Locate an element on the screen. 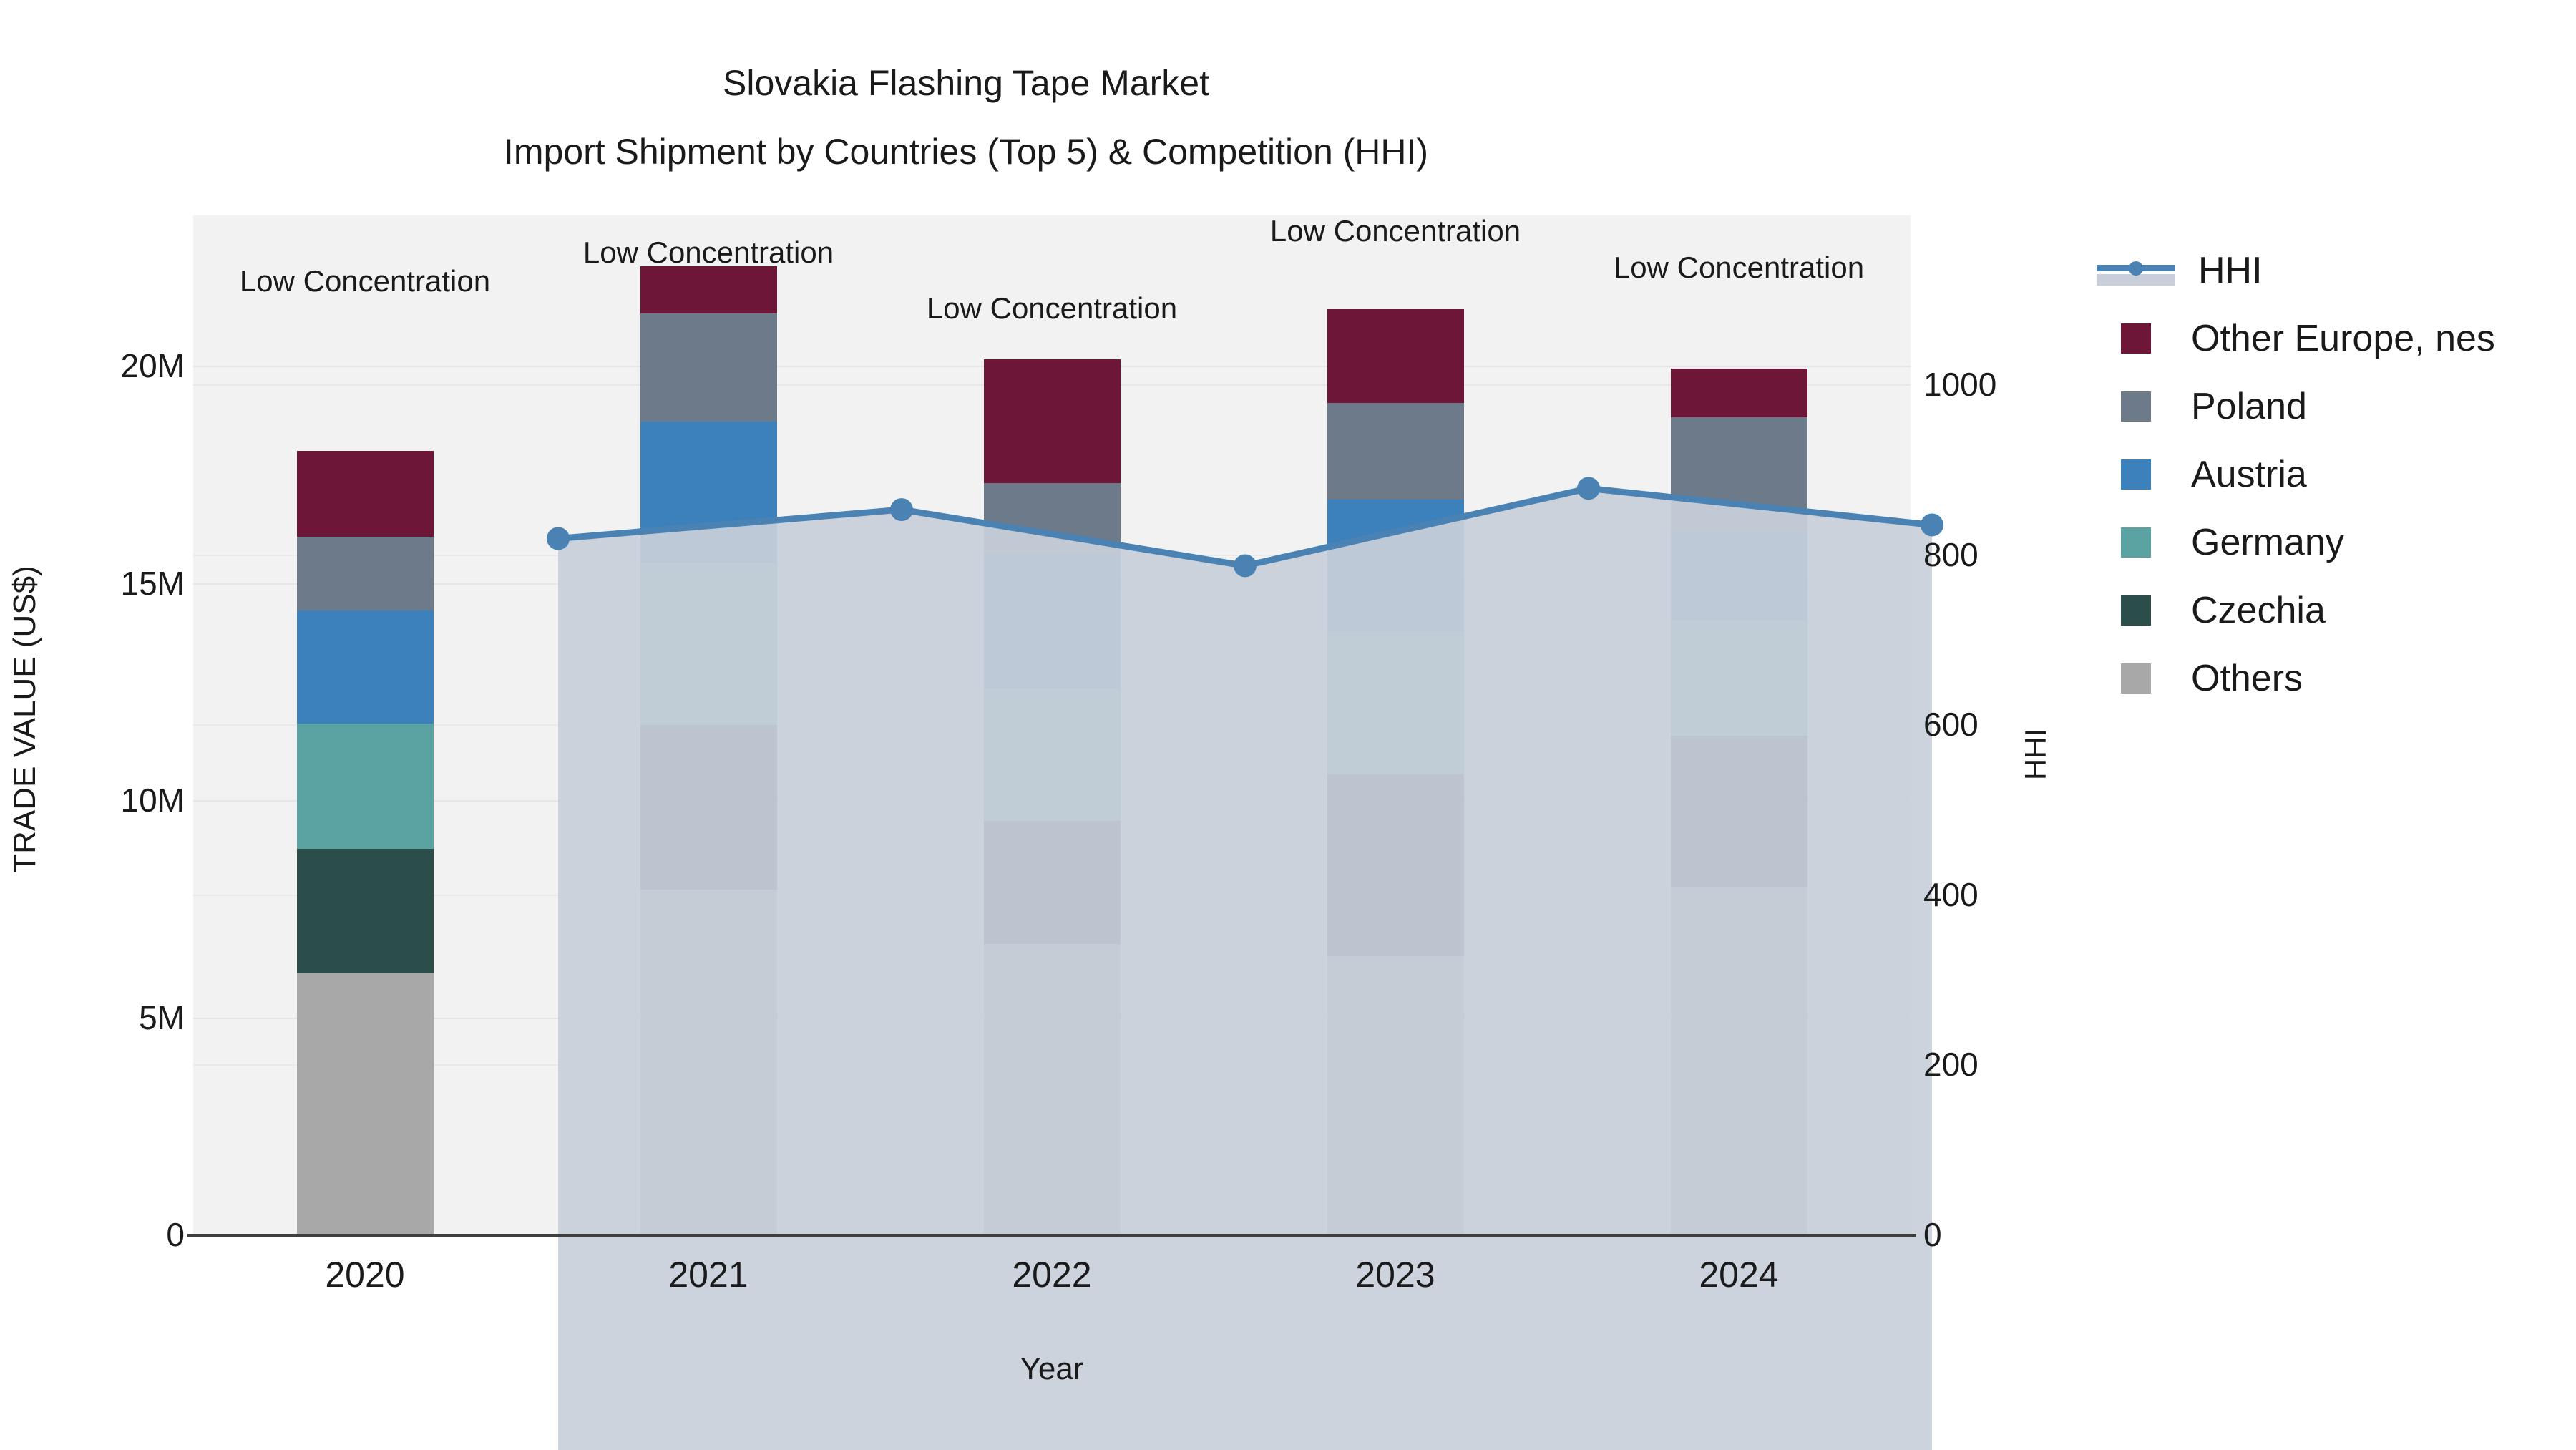 This screenshot has height=1450, width=2576. y-tick-left: 10M is located at coordinates (152, 800).